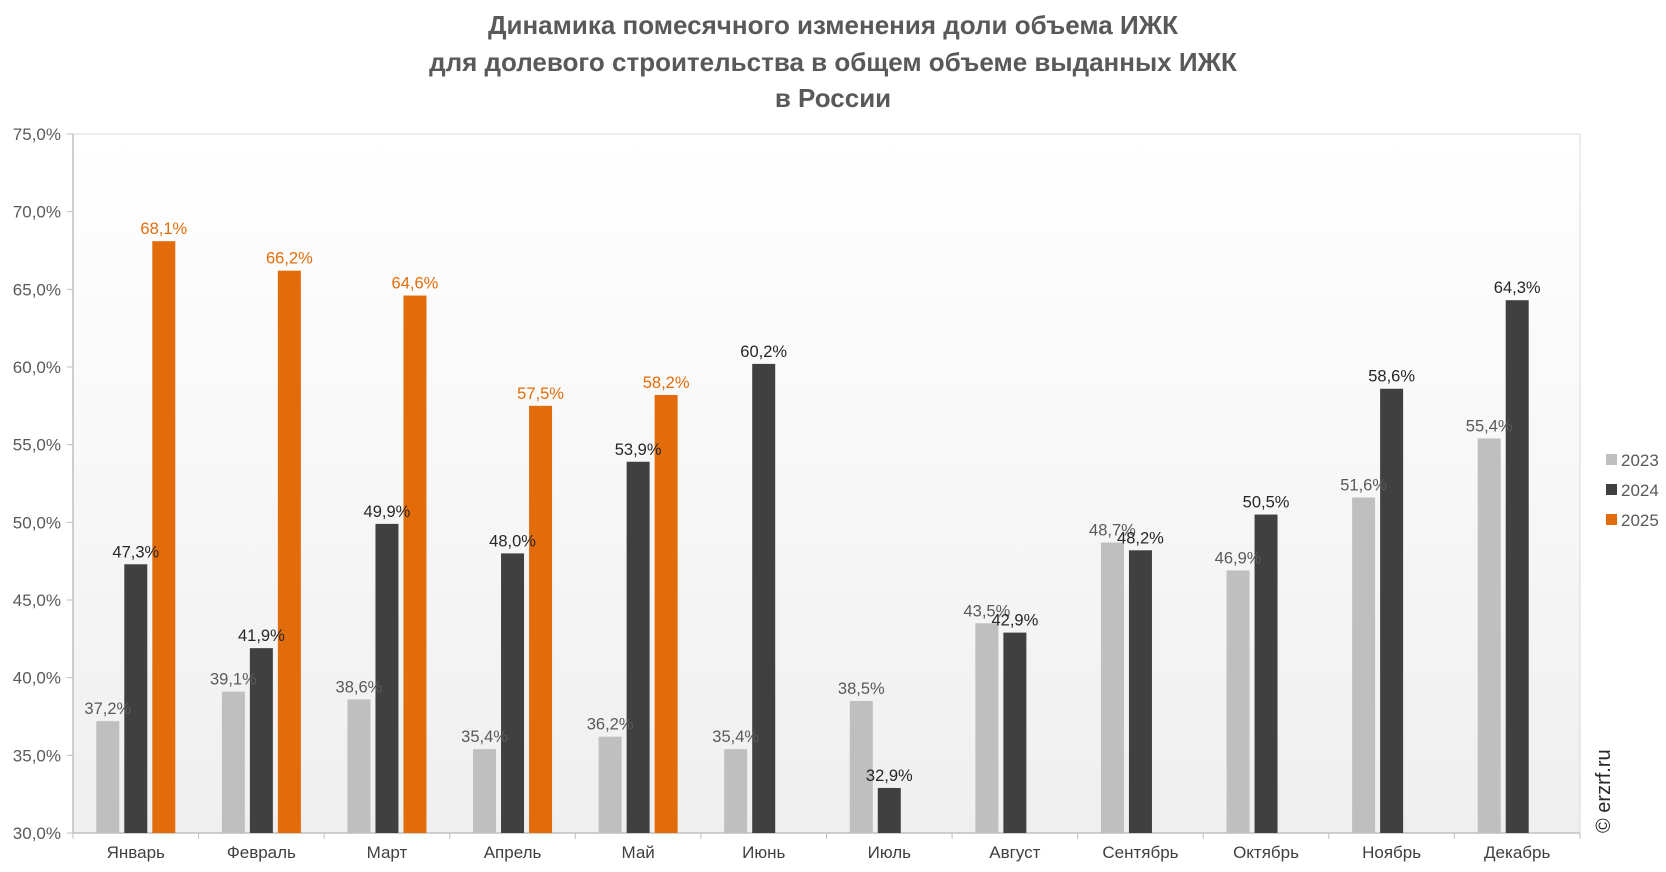 The height and width of the screenshot is (872, 1666). I want to click on x-tick-label: Декабрь, so click(1517, 852).